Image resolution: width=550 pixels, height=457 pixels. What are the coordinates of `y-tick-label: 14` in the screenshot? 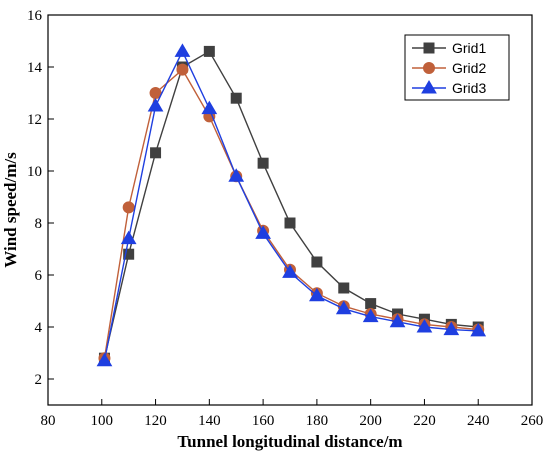 It's located at (35, 68).